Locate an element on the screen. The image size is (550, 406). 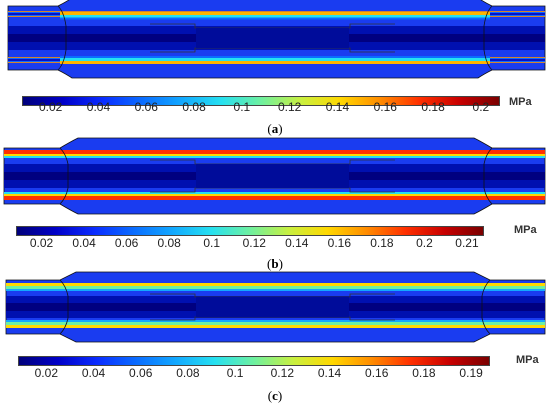
unit-label-c: MPa is located at coordinates (527, 360).